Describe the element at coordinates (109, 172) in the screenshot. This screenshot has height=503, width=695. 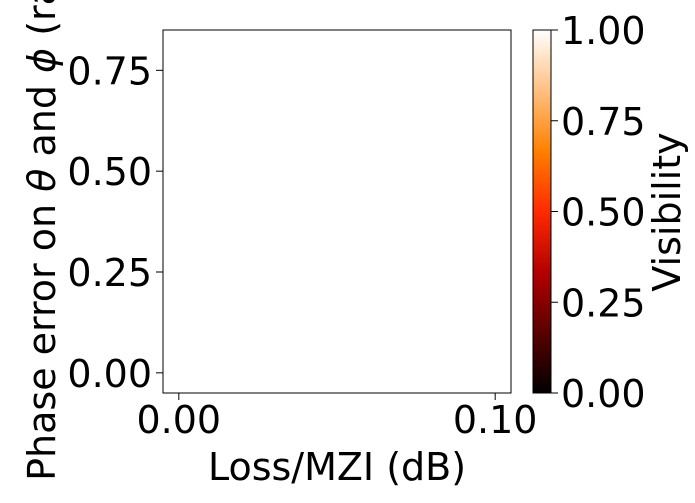
I see `y-tick-label: 0.50` at that location.